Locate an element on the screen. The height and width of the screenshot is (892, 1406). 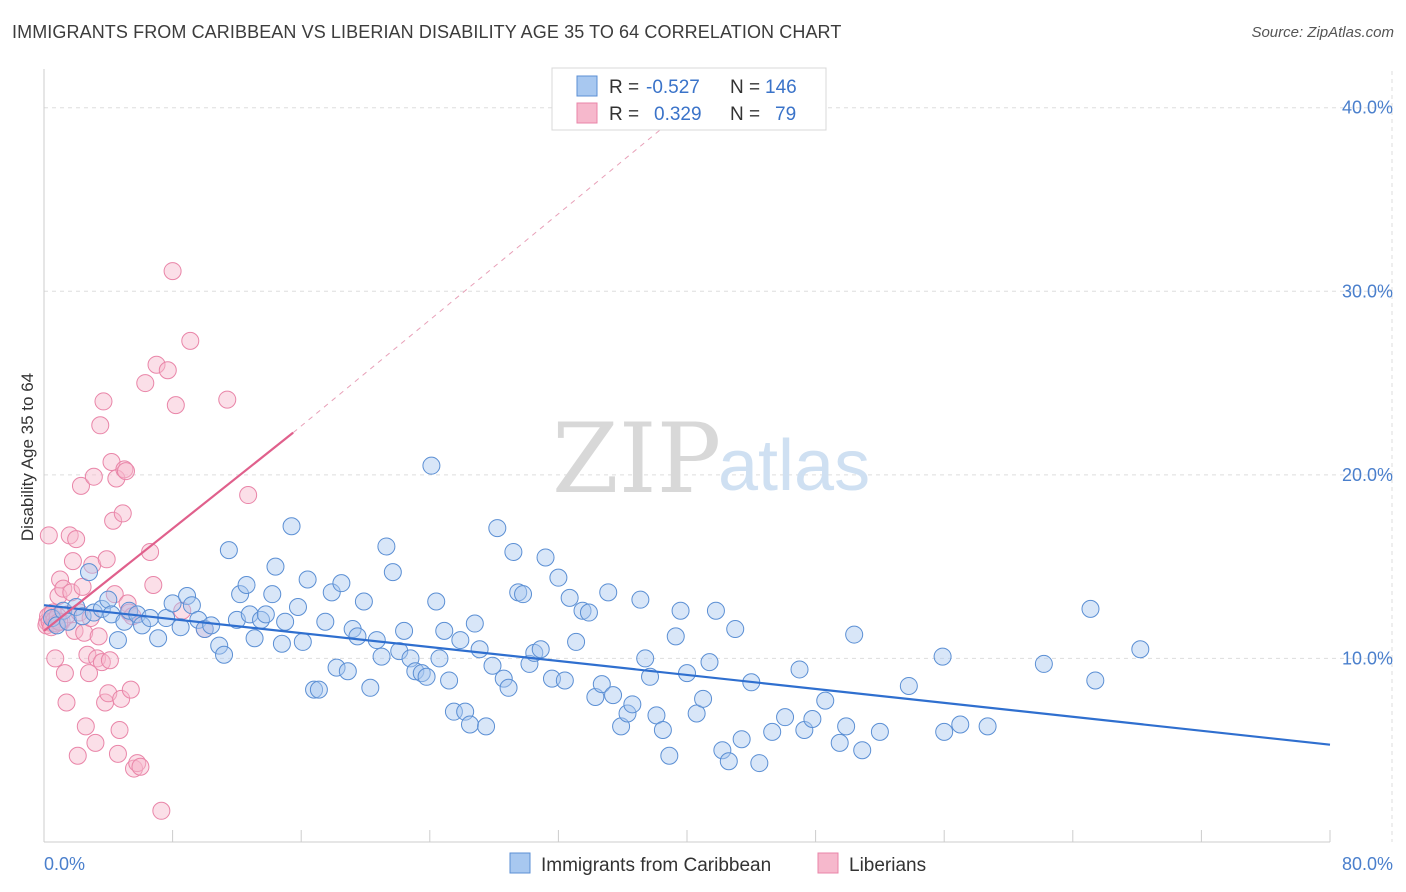
legend-n-value: 79 is located at coordinates (785, 114).